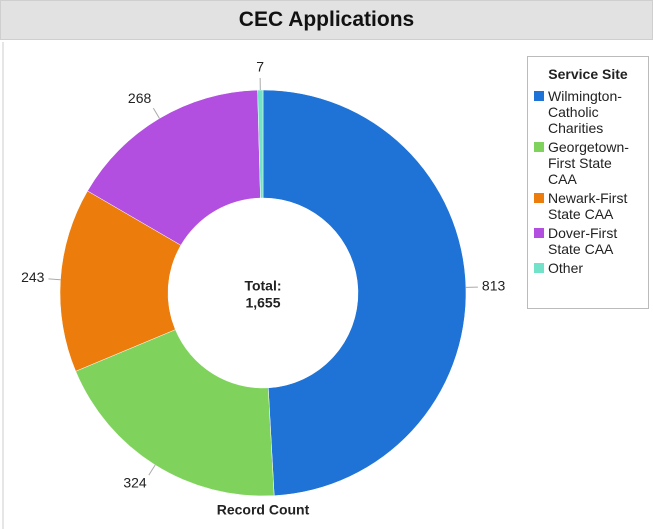  Describe the element at coordinates (135, 482) in the screenshot. I see `data-label: 324` at that location.